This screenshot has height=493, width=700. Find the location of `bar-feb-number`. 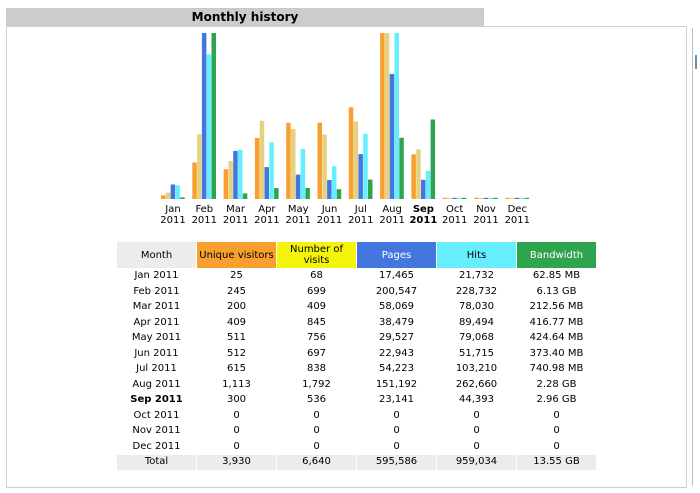

bar-feb-number is located at coordinates (199, 166).